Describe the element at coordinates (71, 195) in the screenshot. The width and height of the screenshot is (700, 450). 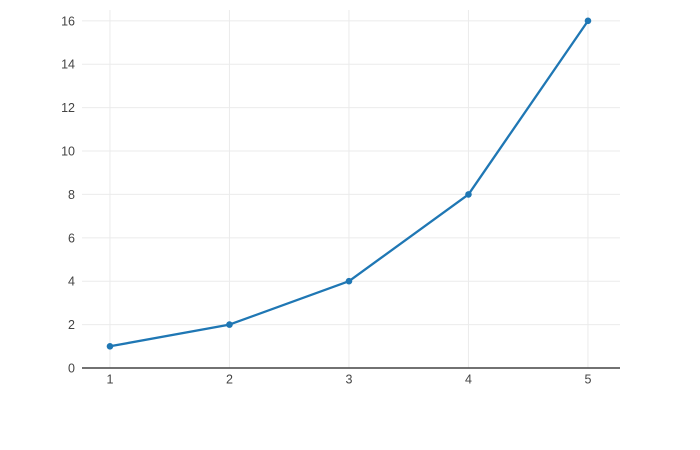
I see `y-tick-label: 8` at that location.